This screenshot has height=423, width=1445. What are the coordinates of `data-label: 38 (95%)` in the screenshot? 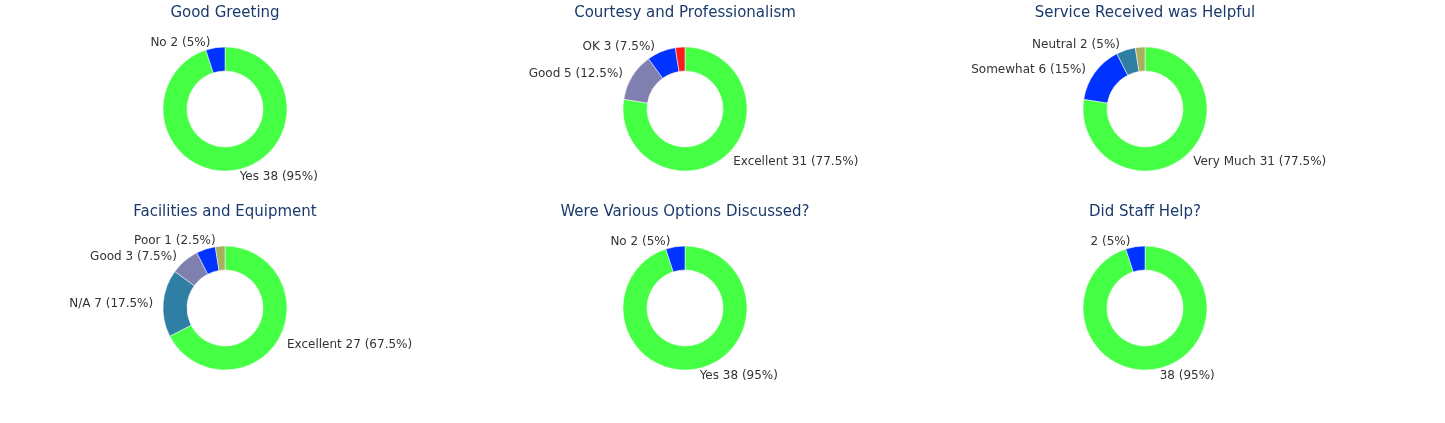 It's located at (1187, 375).